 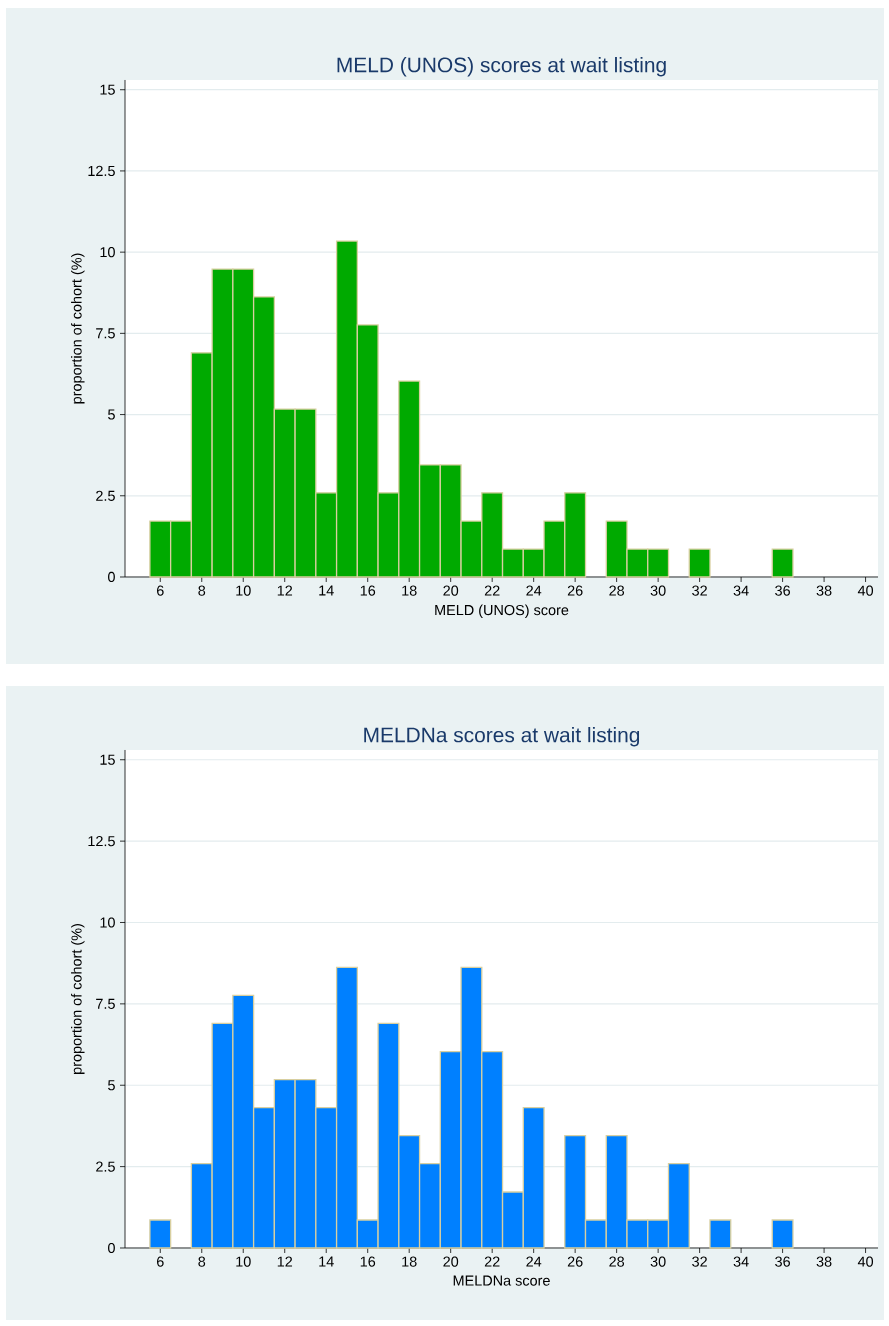 I want to click on chart-title: MELD (UNOS) scores at wait listing, so click(x=501, y=66).